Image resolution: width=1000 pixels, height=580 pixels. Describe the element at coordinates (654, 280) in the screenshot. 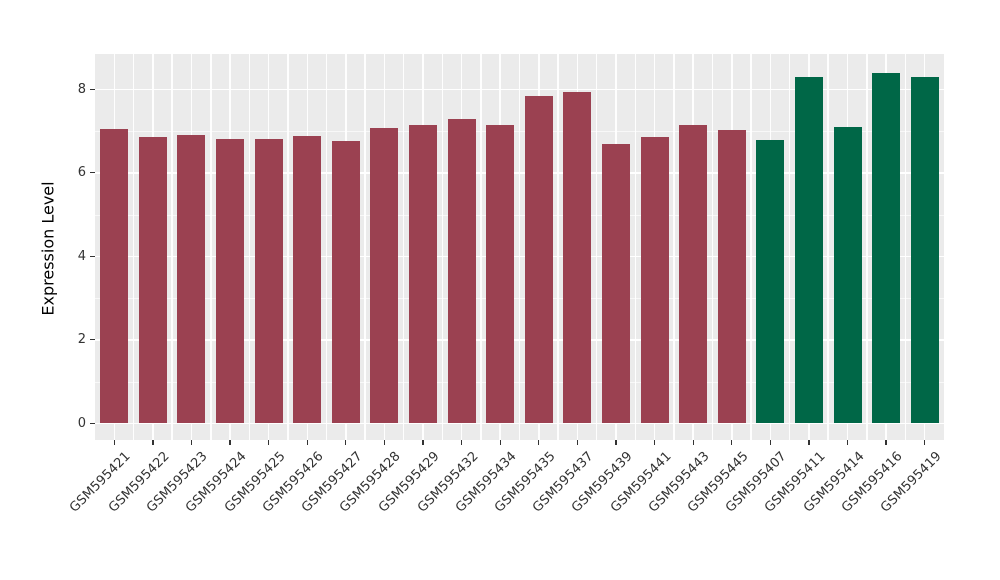

I see `bar-GSM595441` at that location.